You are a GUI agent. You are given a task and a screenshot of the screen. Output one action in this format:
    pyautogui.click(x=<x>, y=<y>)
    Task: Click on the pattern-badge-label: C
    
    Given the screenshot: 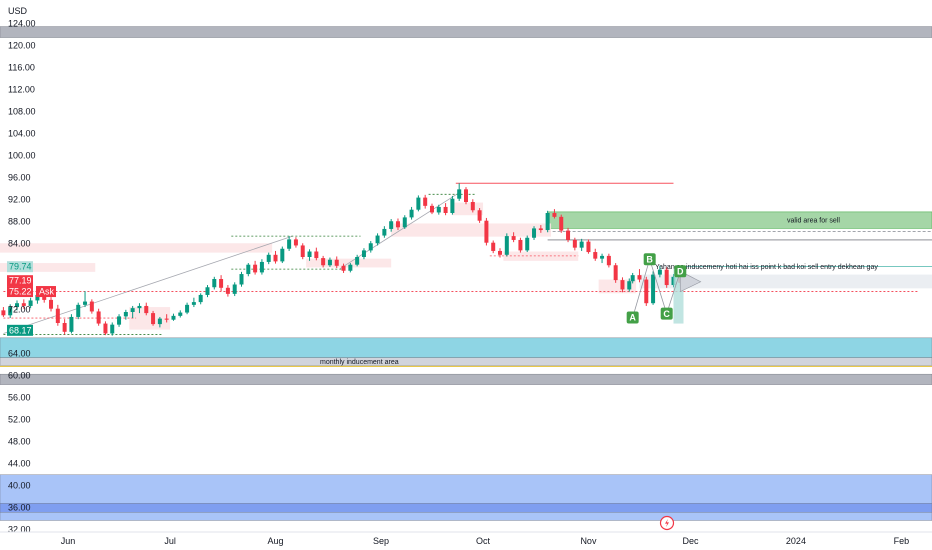 What is the action you would take?
    pyautogui.click(x=666, y=314)
    